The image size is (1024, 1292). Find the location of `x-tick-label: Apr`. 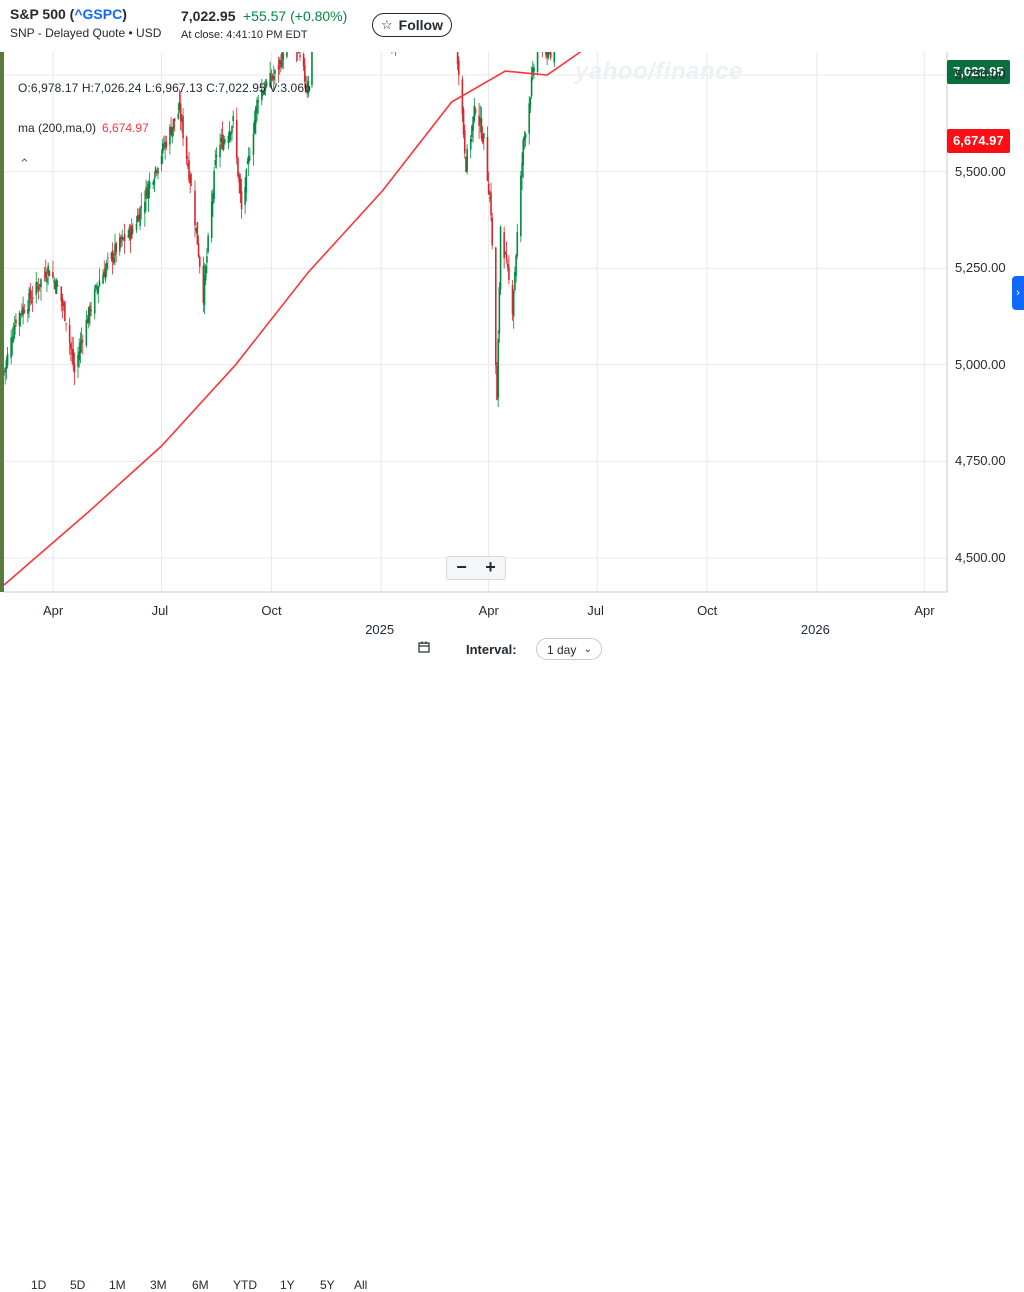

x-tick-label: Apr is located at coordinates (489, 610).